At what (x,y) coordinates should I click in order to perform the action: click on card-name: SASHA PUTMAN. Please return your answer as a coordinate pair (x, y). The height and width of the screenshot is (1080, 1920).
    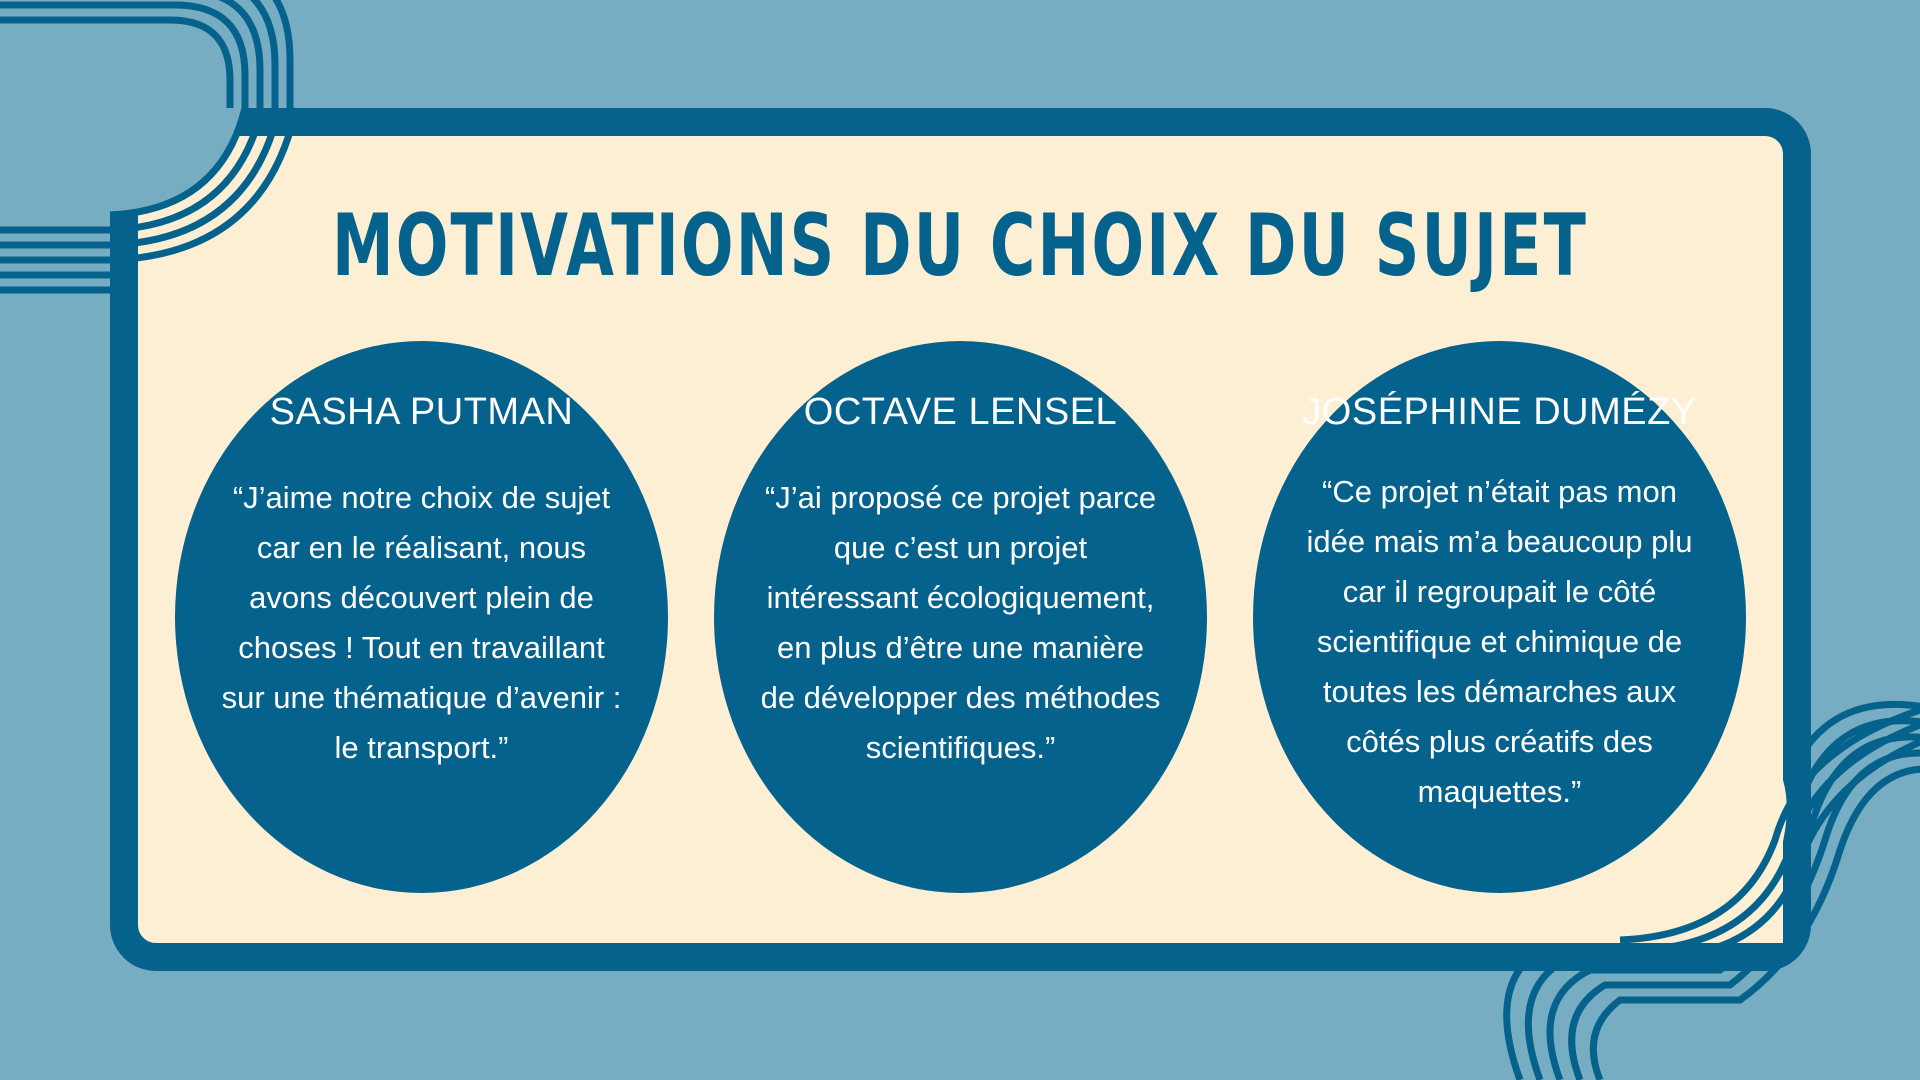
    Looking at the image, I should click on (421, 412).